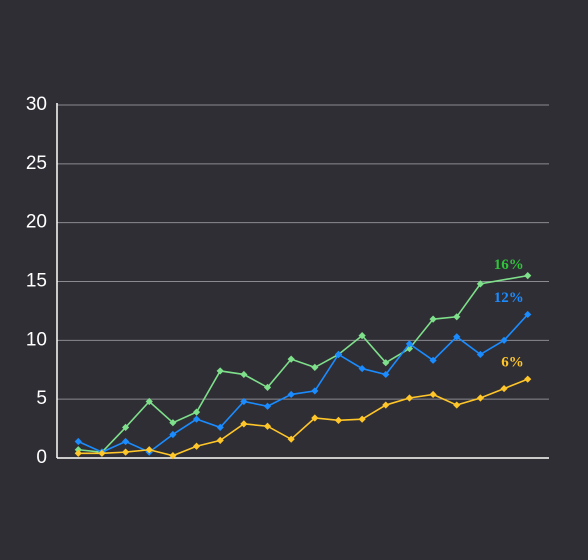 The height and width of the screenshot is (560, 588). What do you see at coordinates (36, 163) in the screenshot?
I see `y-tick-label: 25` at bounding box center [36, 163].